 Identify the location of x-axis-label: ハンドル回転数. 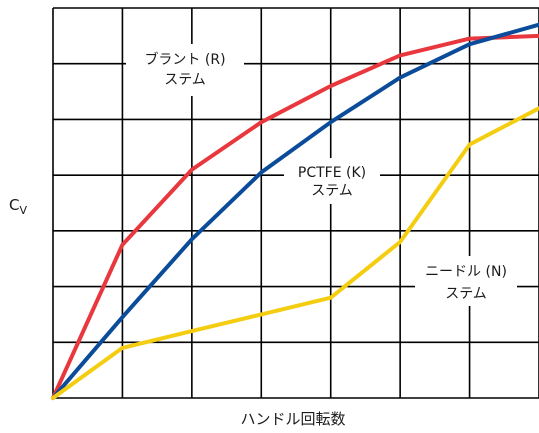
(292, 419).